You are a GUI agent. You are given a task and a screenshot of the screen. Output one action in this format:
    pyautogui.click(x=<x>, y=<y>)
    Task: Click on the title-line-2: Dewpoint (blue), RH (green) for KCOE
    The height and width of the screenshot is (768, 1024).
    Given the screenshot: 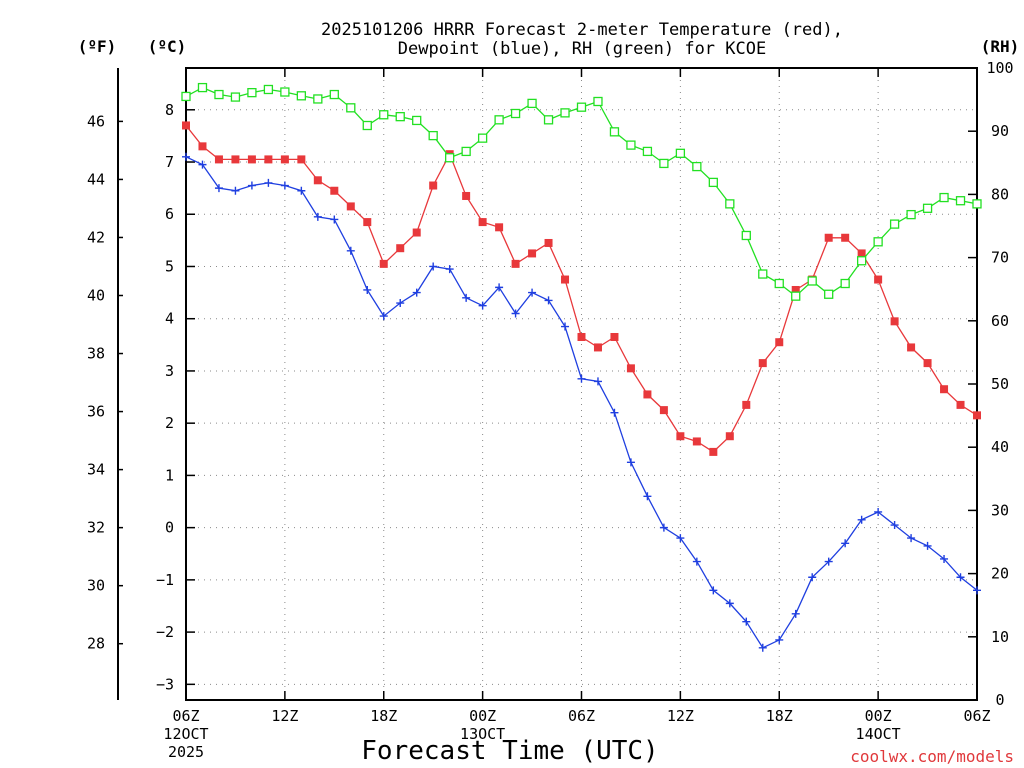 What is the action you would take?
    pyautogui.click(x=582, y=49)
    